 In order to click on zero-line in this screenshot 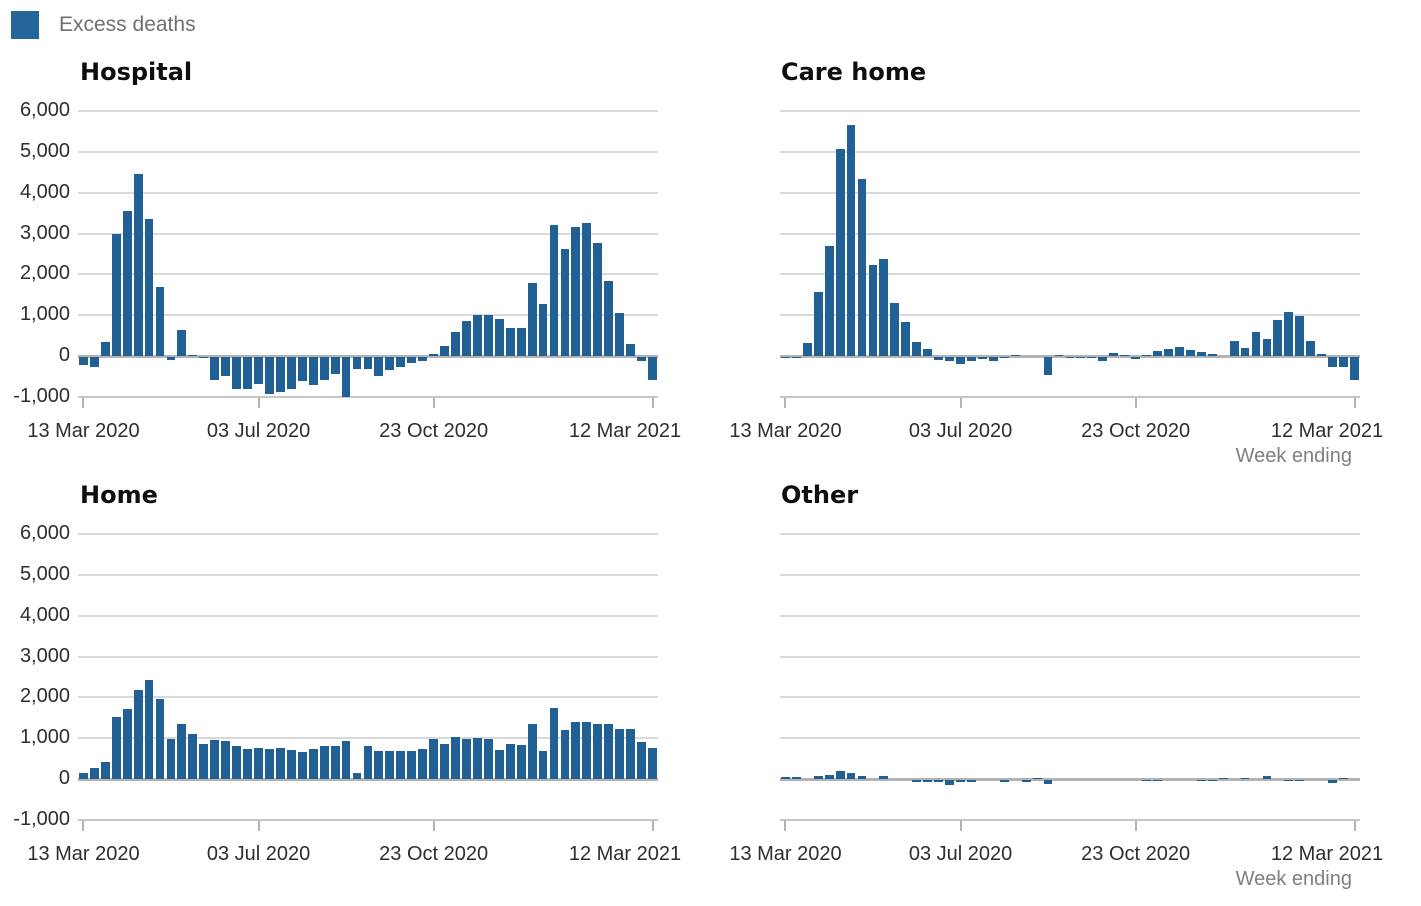, I will do `click(368, 780)`.